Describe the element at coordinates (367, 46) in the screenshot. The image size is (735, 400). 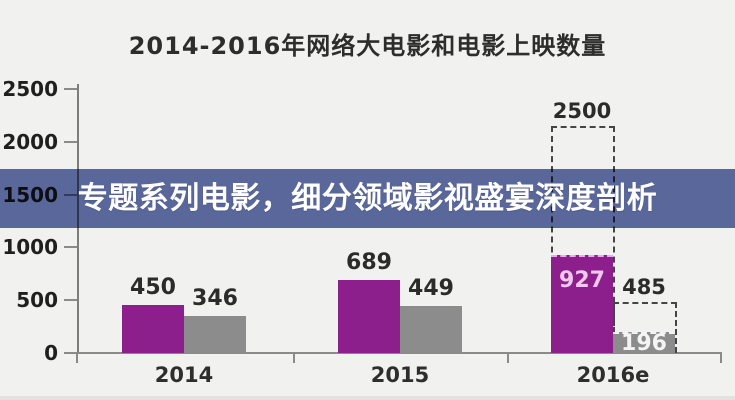
I see `chart-title: 2014-2016年网络大电影和电影上映数量` at that location.